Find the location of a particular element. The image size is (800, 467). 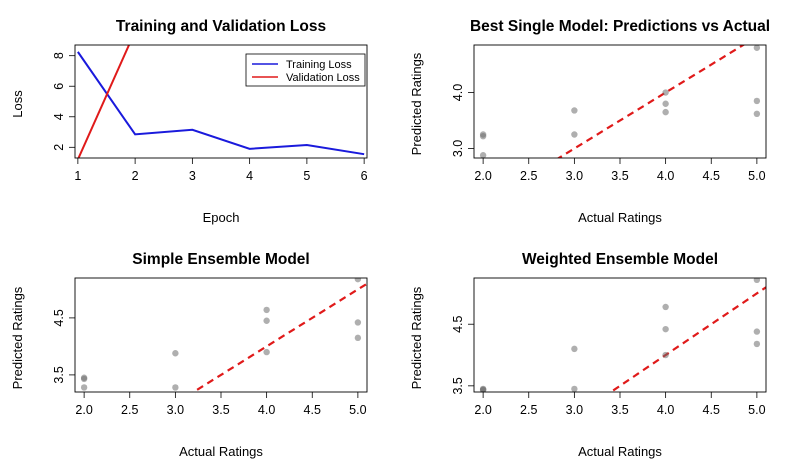

panel-title: Training and Validation Loss is located at coordinates (221, 26).